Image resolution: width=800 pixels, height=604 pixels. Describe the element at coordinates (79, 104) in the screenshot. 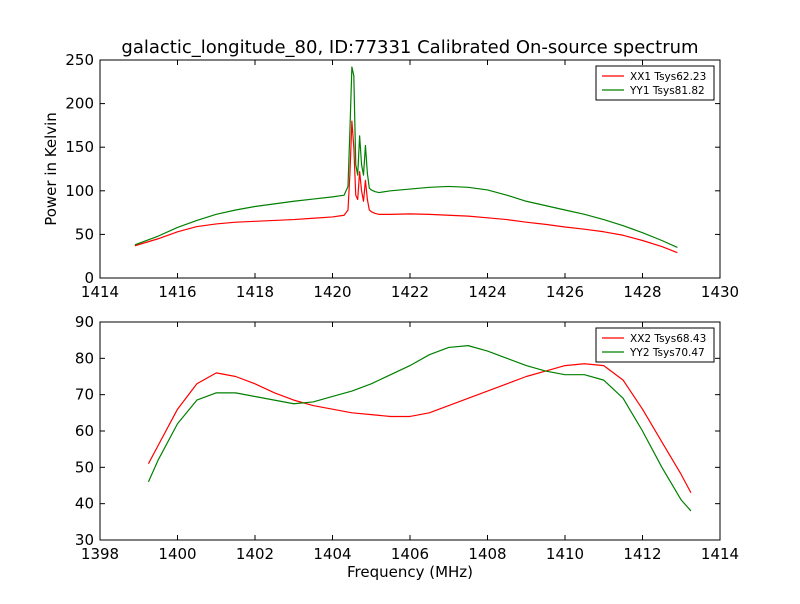

I see `y-tick-label: 200` at that location.